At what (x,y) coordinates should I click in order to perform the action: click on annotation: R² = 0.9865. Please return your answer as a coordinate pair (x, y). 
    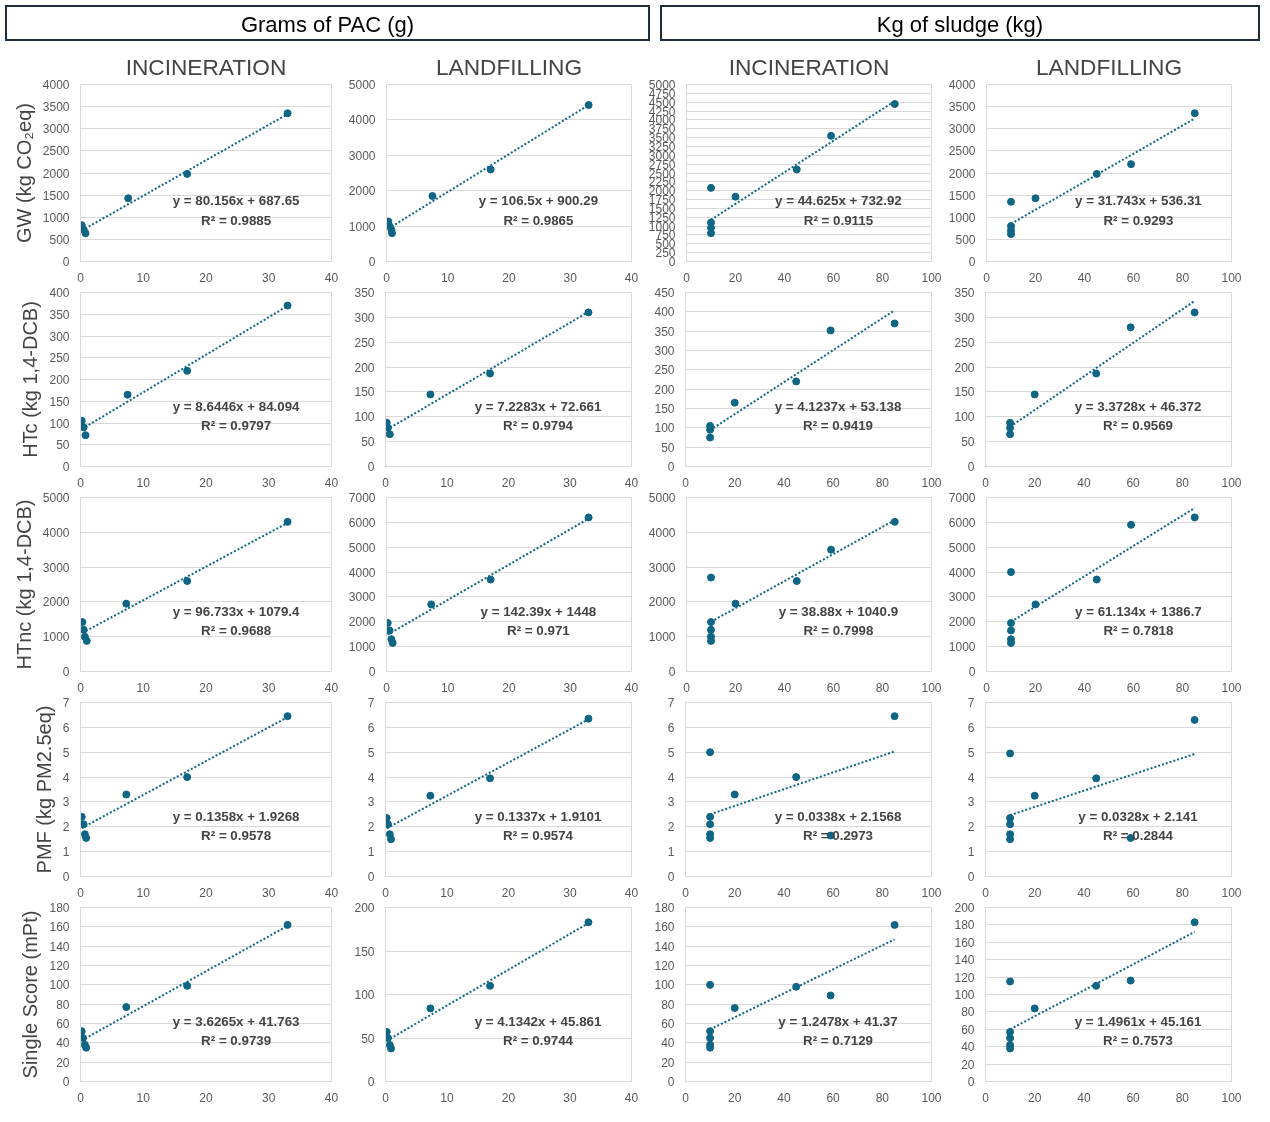
    Looking at the image, I should click on (538, 220).